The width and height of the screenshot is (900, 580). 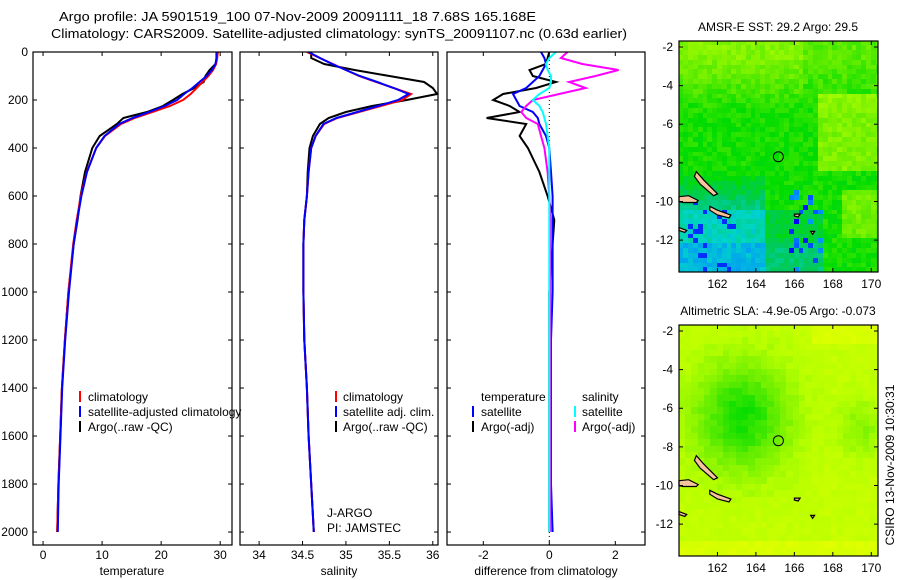 I want to click on sla-map-field, so click(x=778, y=440).